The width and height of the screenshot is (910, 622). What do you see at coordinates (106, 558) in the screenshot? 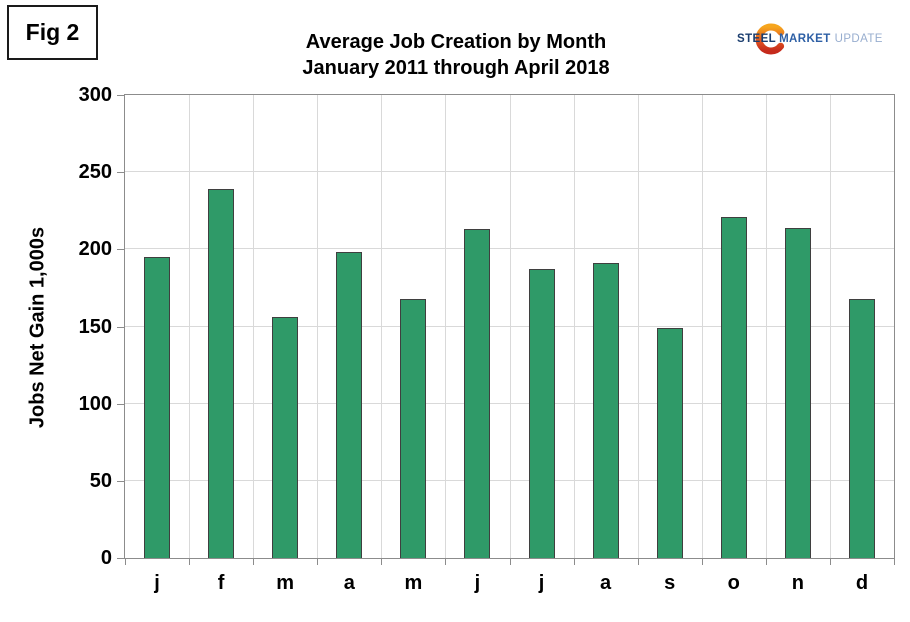
I see `y-tick-label-0: 0` at bounding box center [106, 558].